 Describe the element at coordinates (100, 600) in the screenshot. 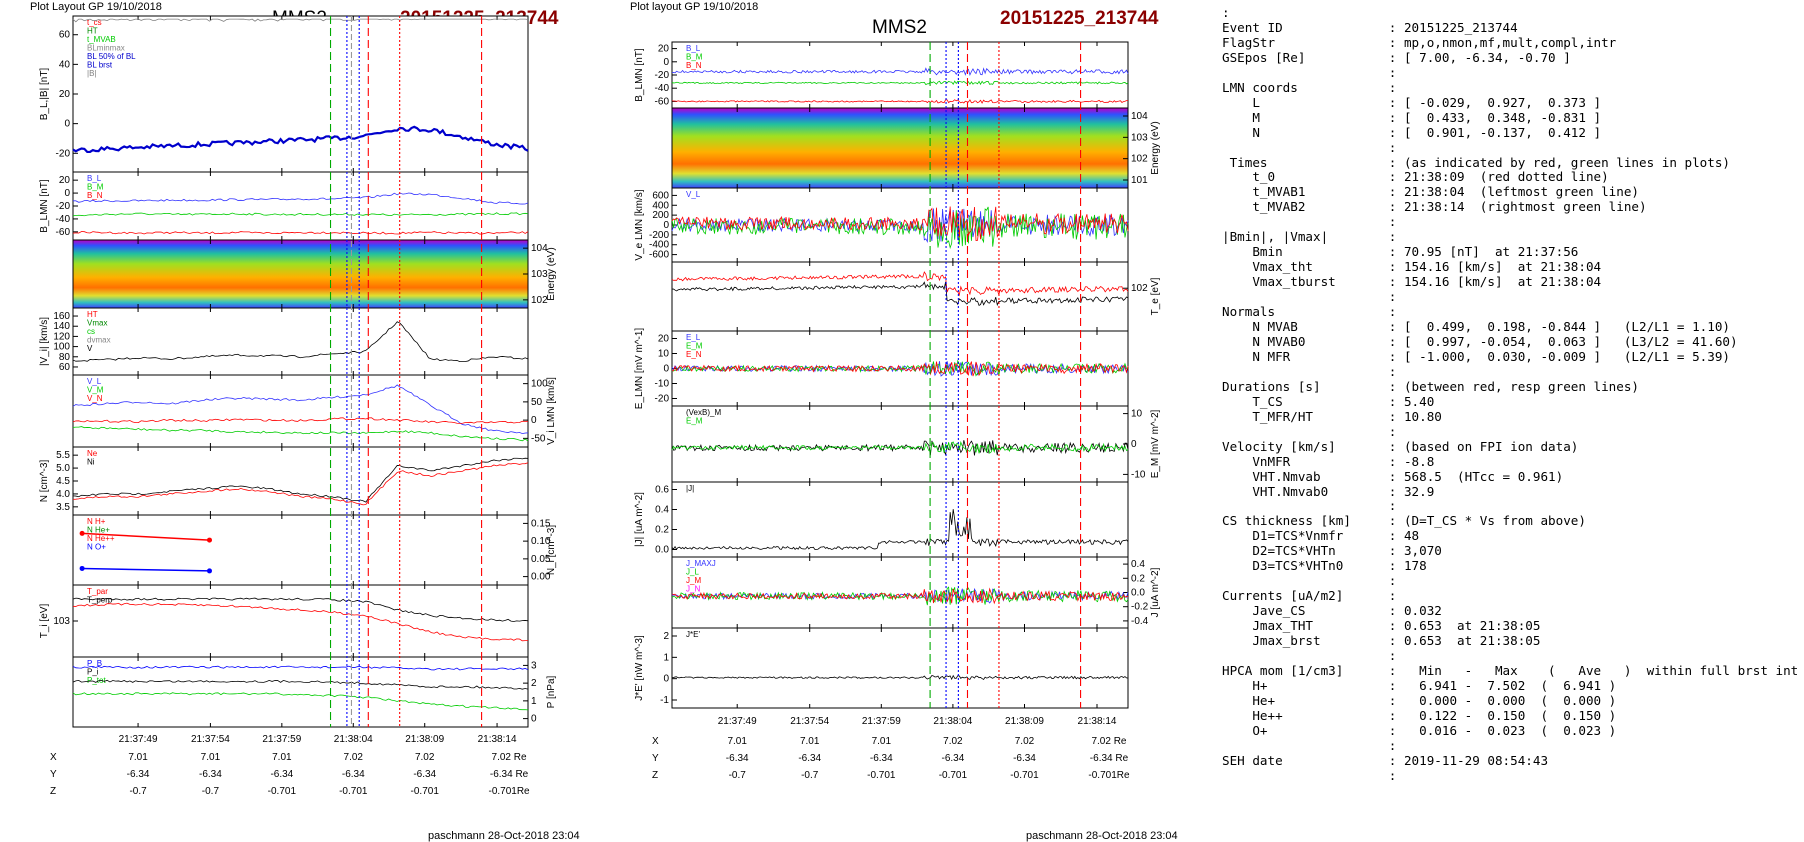

I see `legend-entry: T_perp` at that location.